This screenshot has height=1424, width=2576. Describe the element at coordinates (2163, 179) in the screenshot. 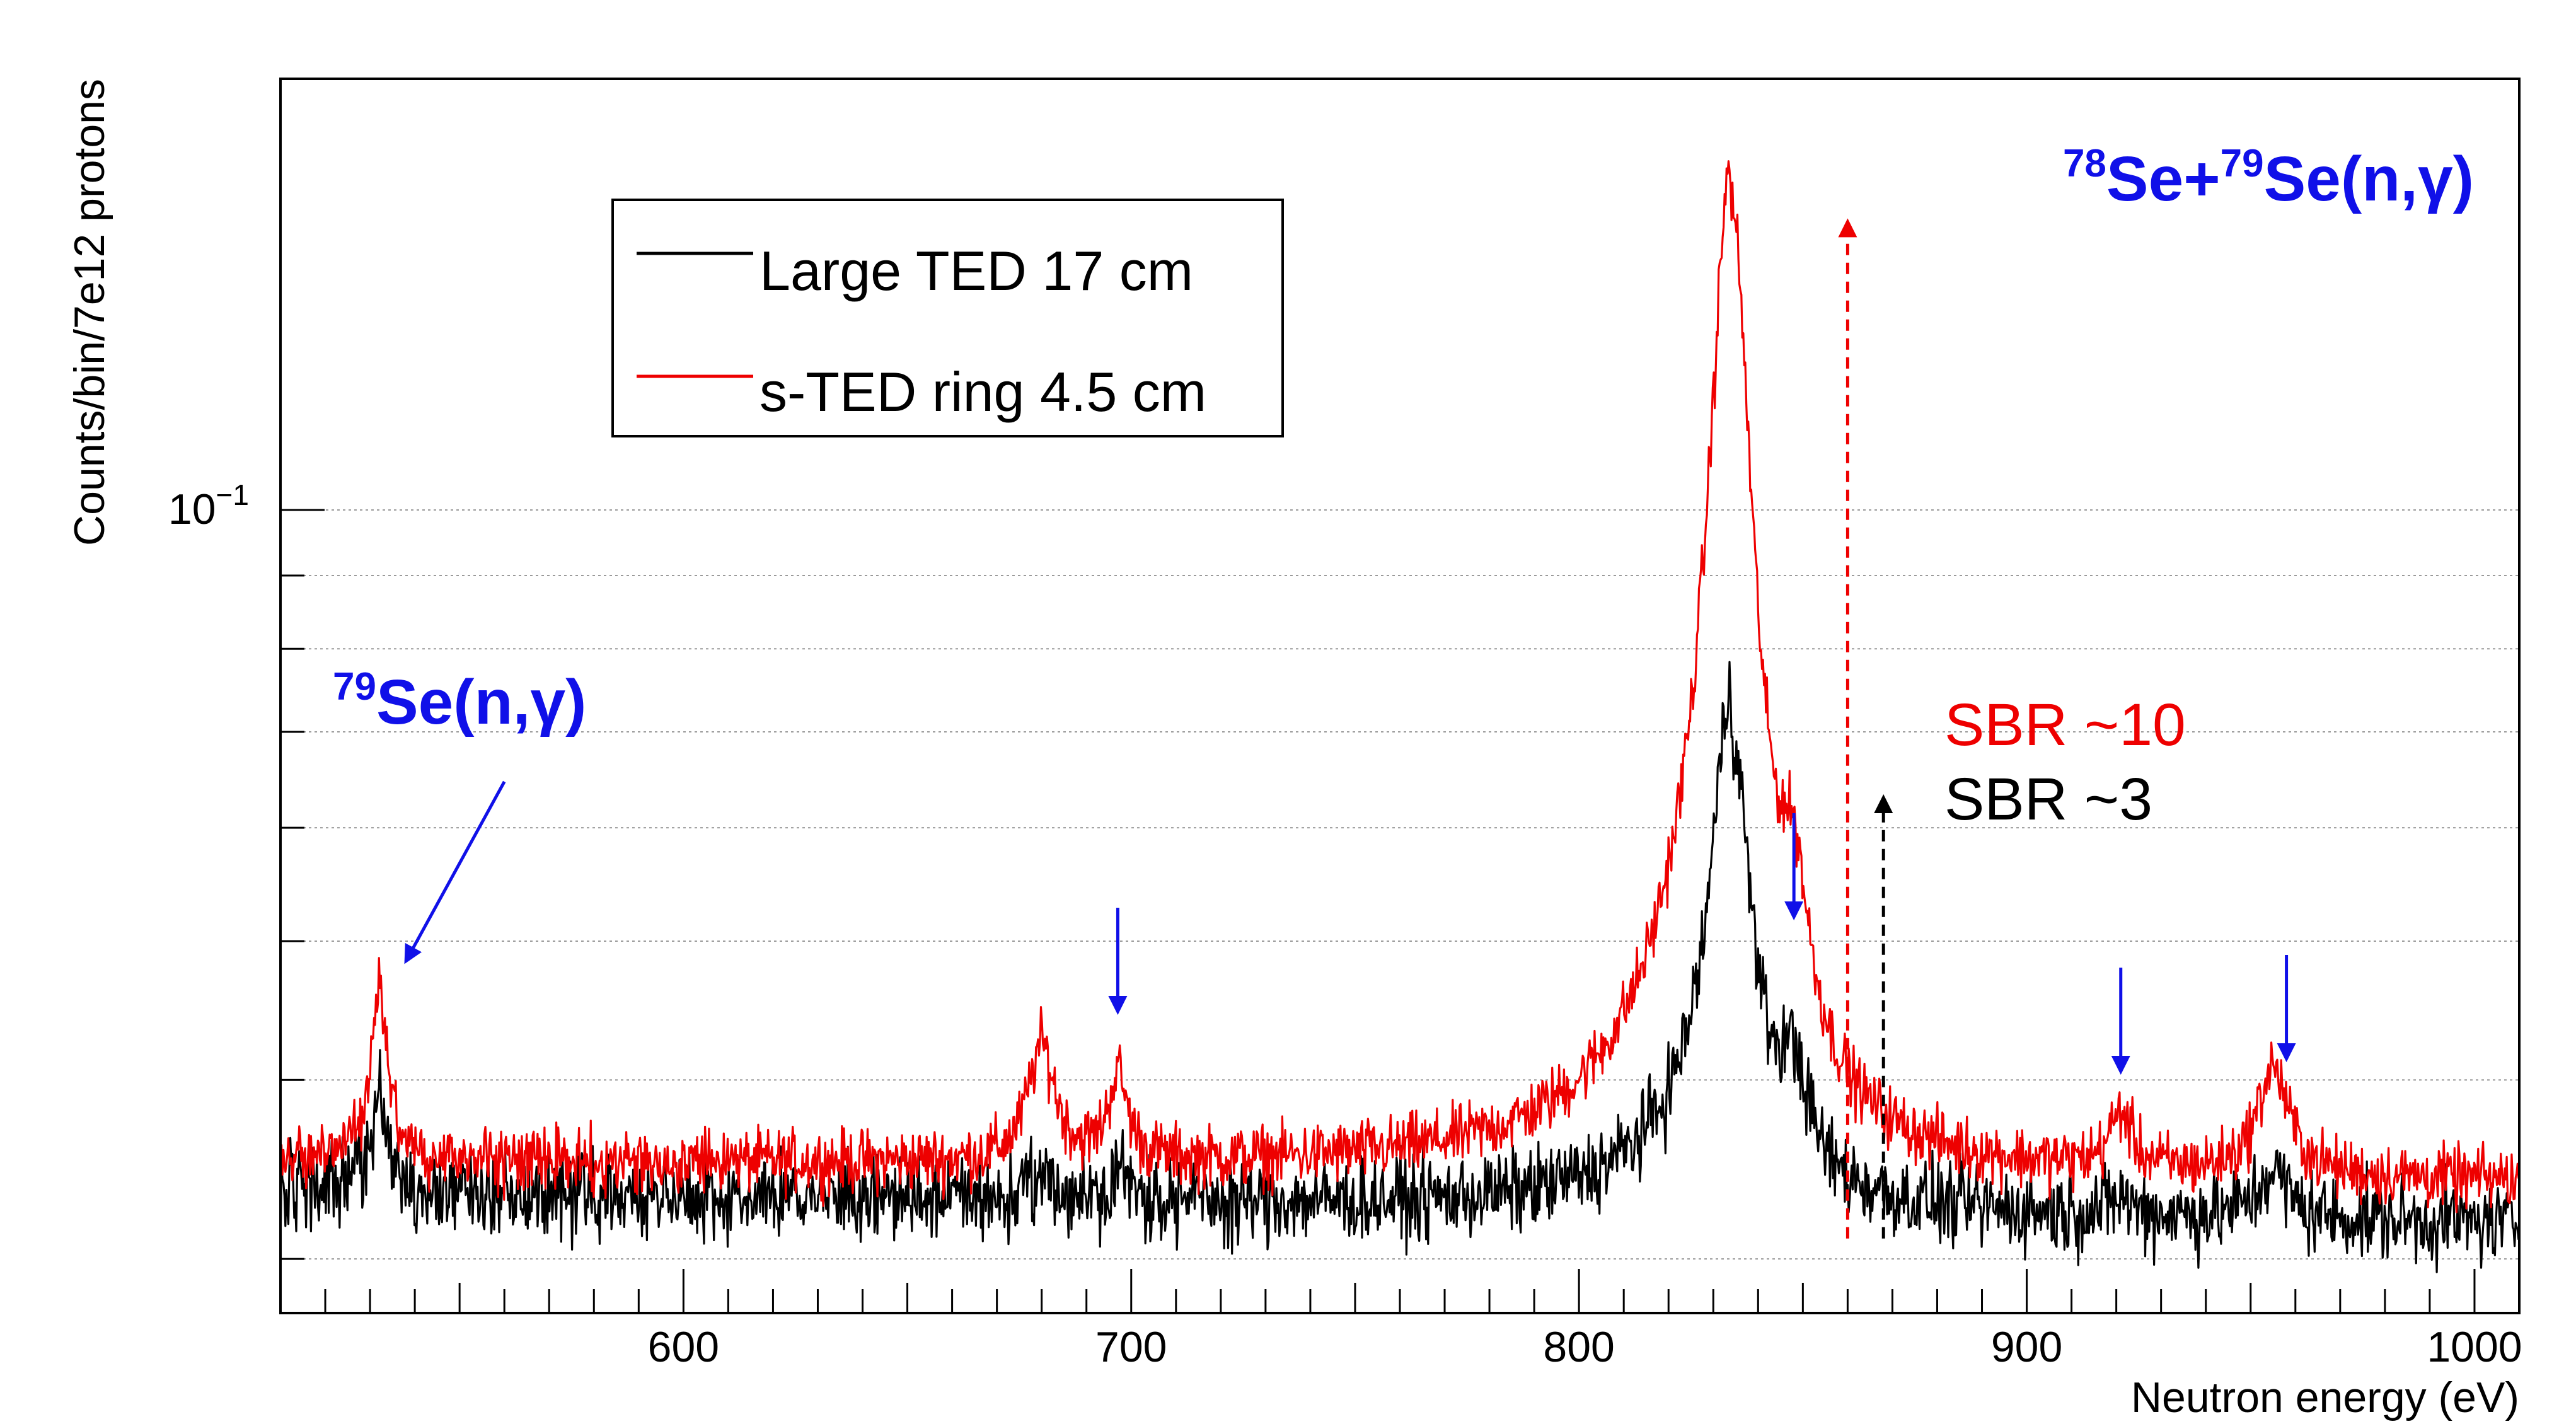

I see `reaction-title-main: Se+` at that location.